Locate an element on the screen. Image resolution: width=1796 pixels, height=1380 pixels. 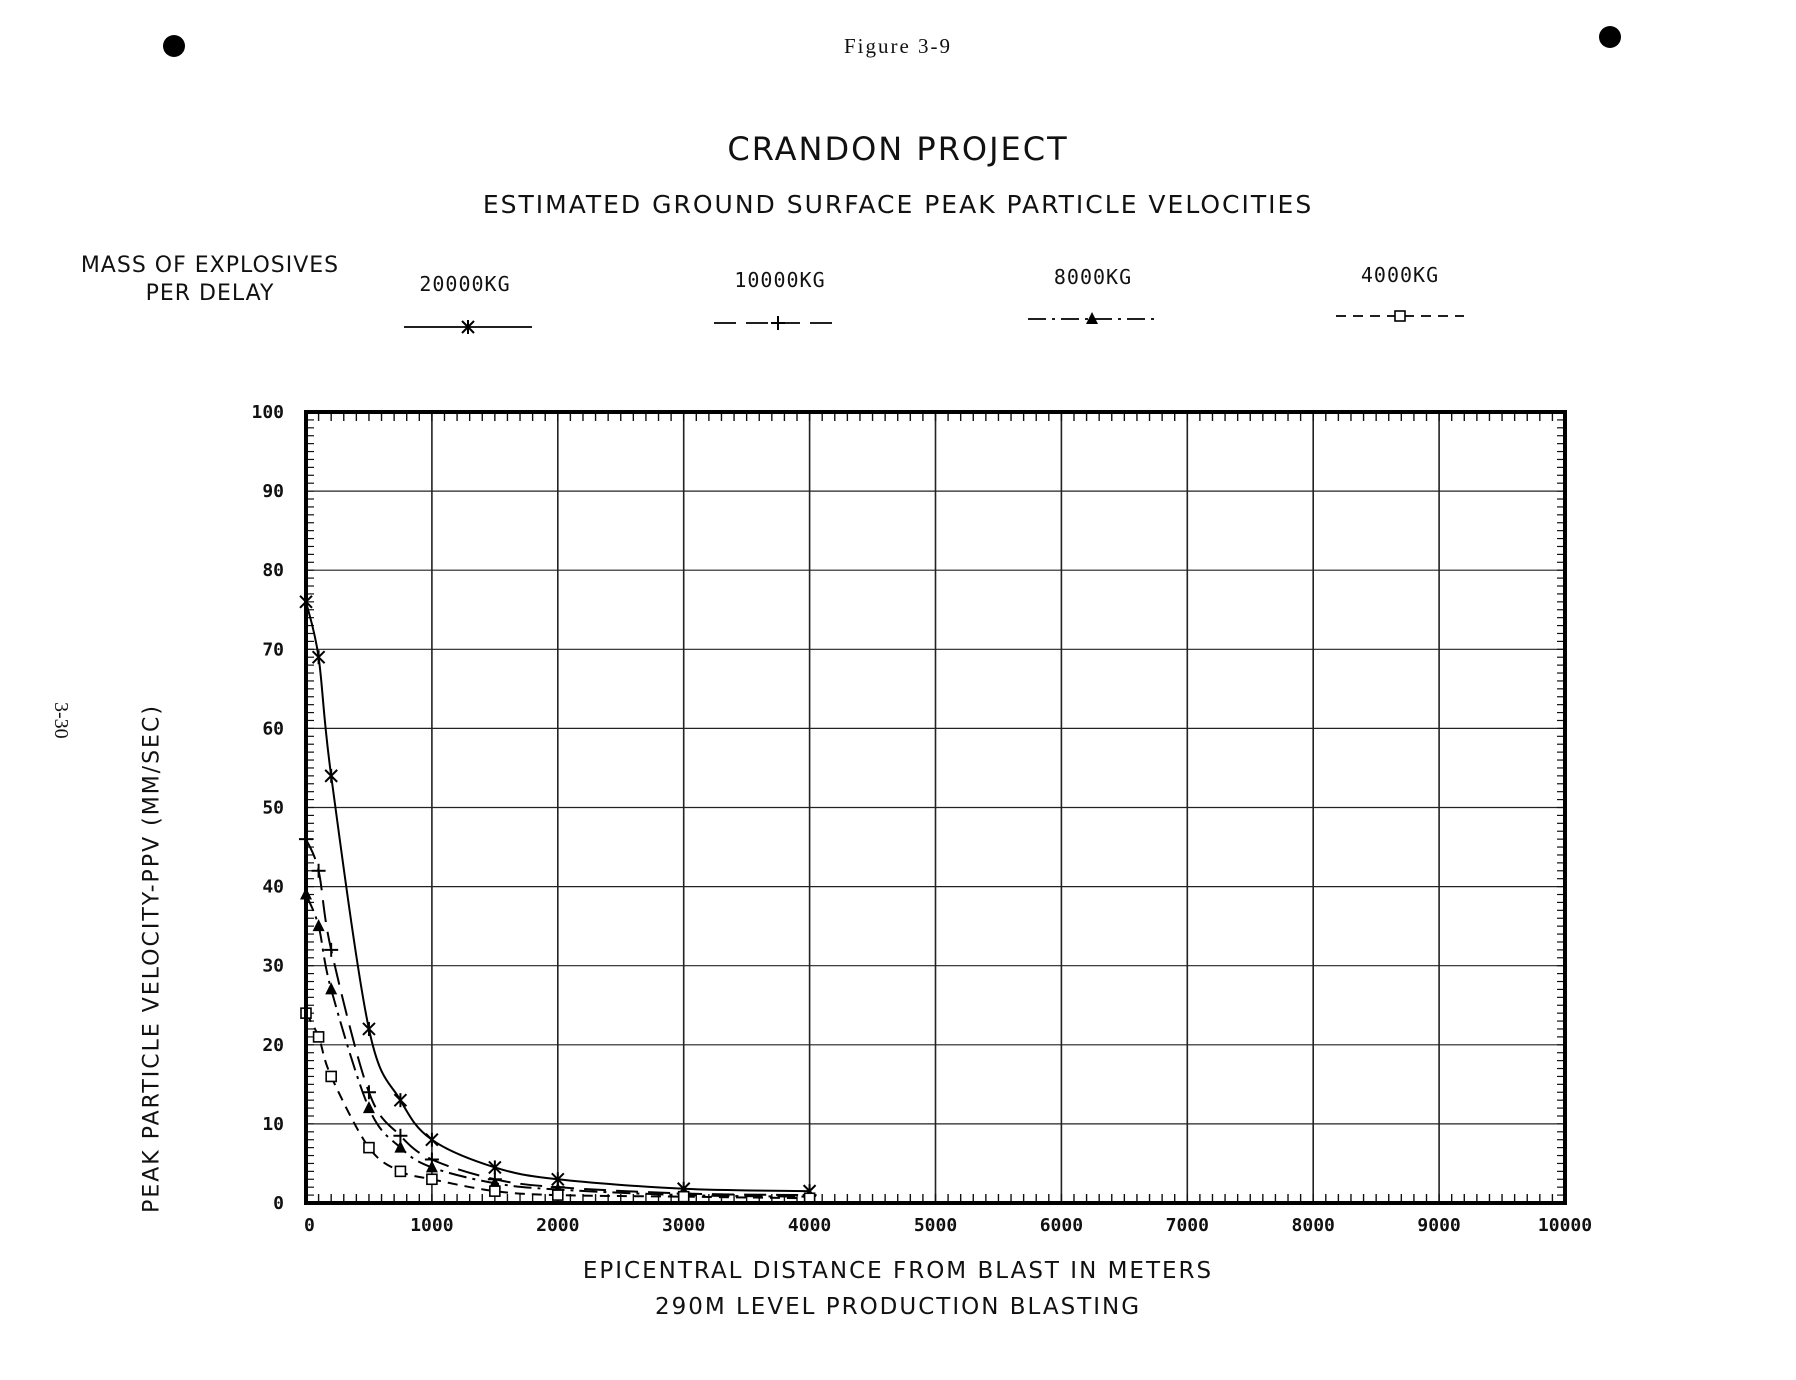
x-tick-label: 6000 is located at coordinates (1061, 1225).